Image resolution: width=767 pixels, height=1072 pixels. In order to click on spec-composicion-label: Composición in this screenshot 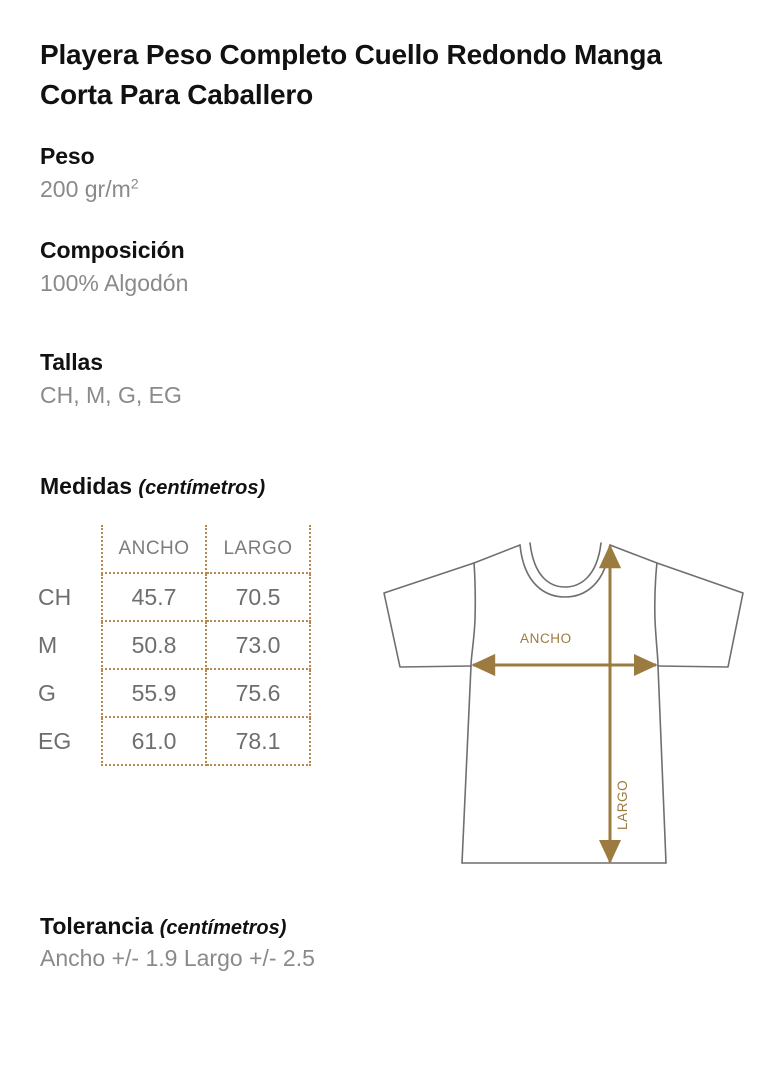, I will do `click(112, 250)`.